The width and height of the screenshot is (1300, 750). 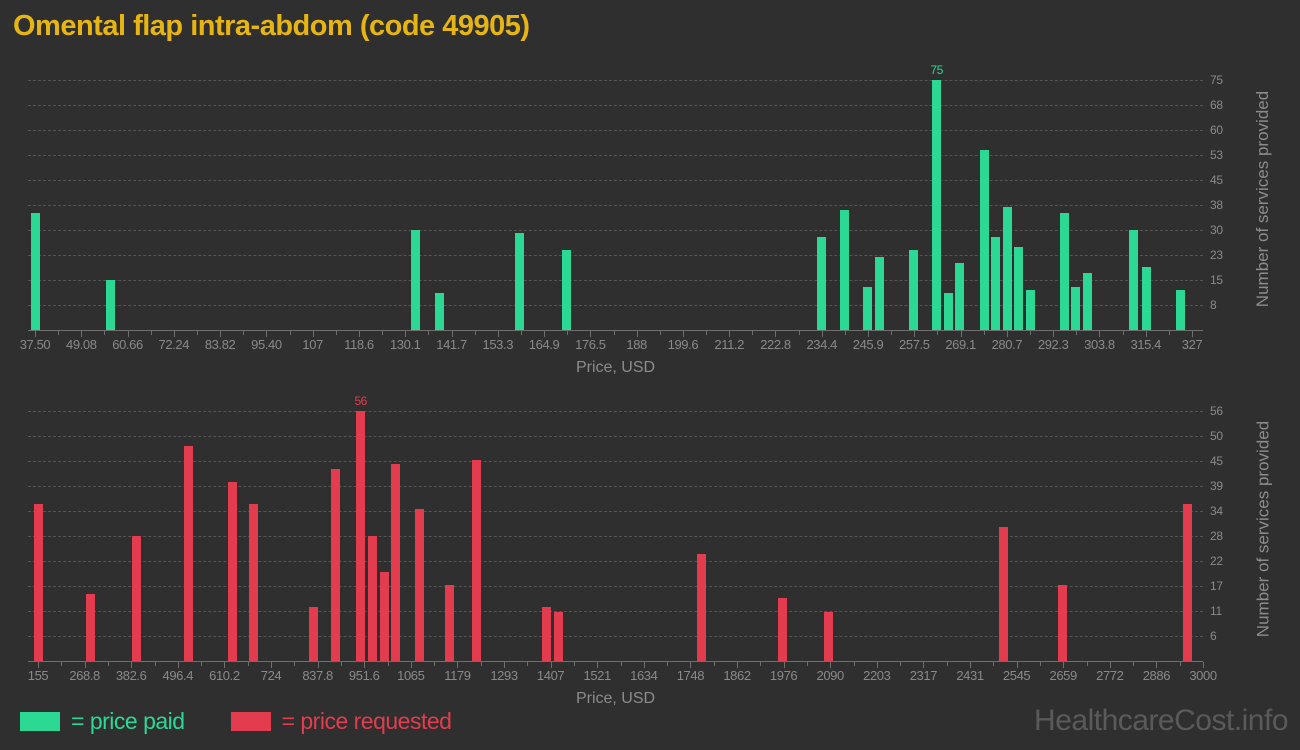 What do you see at coordinates (597, 675) in the screenshot?
I see `x-tick-label: 1521` at bounding box center [597, 675].